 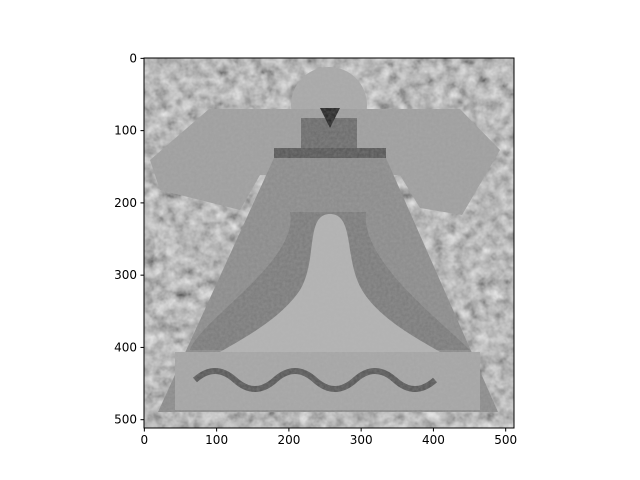 What do you see at coordinates (125, 347) in the screenshot?
I see `y-tick-label: 400` at bounding box center [125, 347].